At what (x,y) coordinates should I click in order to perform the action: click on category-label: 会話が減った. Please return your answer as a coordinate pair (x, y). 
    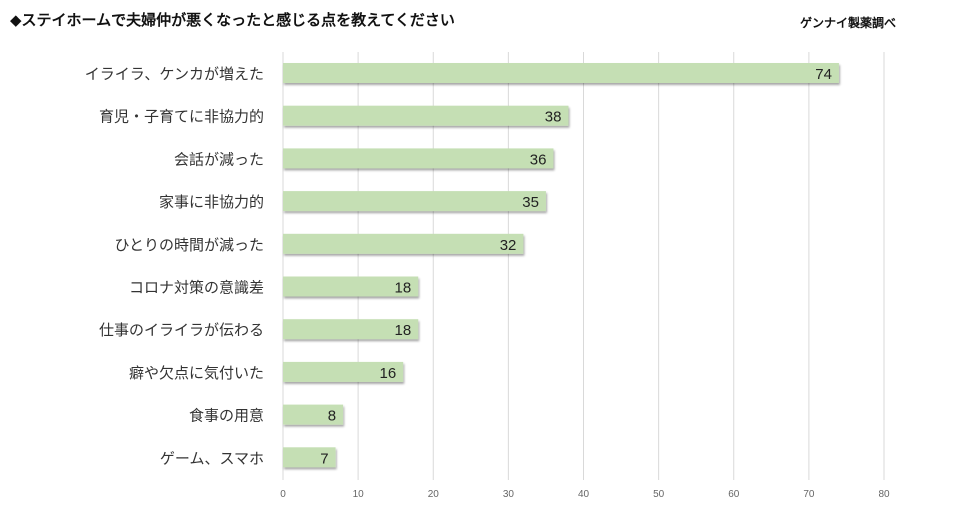
    Looking at the image, I should click on (219, 159).